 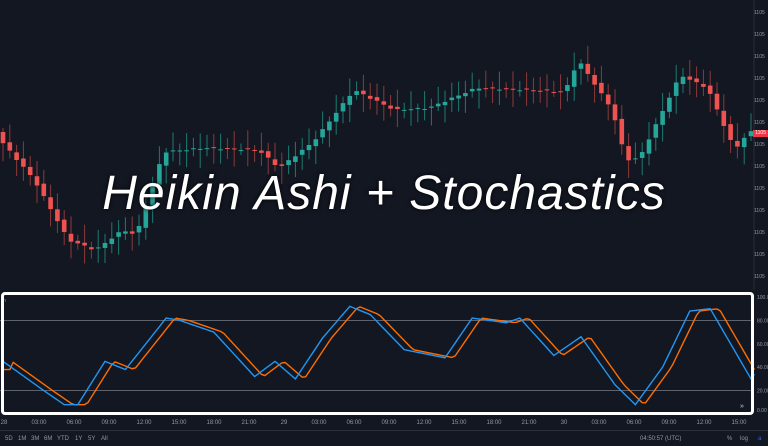 What do you see at coordinates (48, 439) in the screenshot?
I see `range-button-6m: 6M` at bounding box center [48, 439].